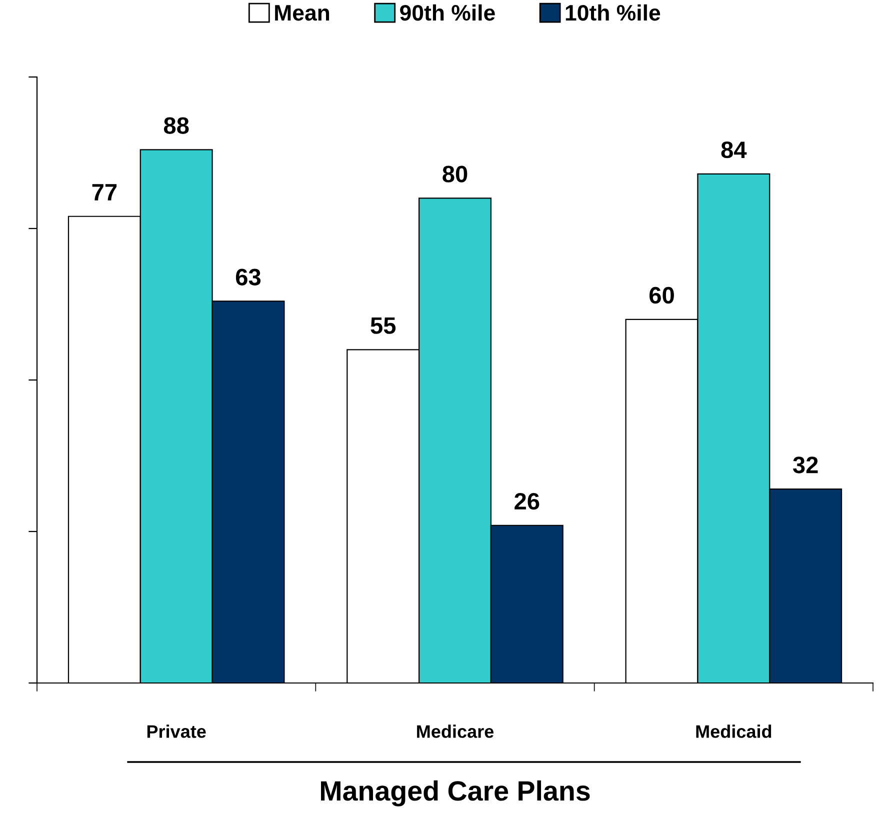 The height and width of the screenshot is (823, 881). Describe the element at coordinates (104, 192) in the screenshot. I see `data-label: 77` at that location.